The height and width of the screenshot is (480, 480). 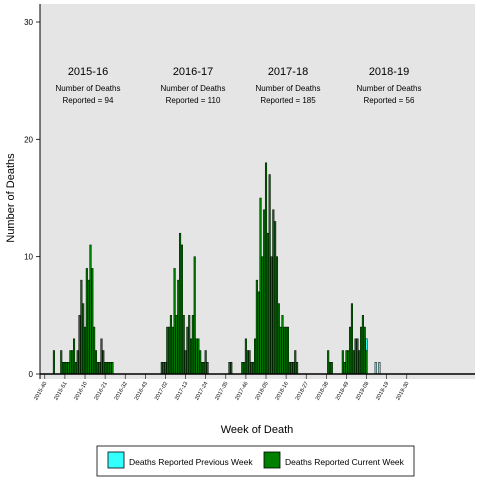 What do you see at coordinates (257, 430) in the screenshot?
I see `x-axis-title: Week of Death` at bounding box center [257, 430].